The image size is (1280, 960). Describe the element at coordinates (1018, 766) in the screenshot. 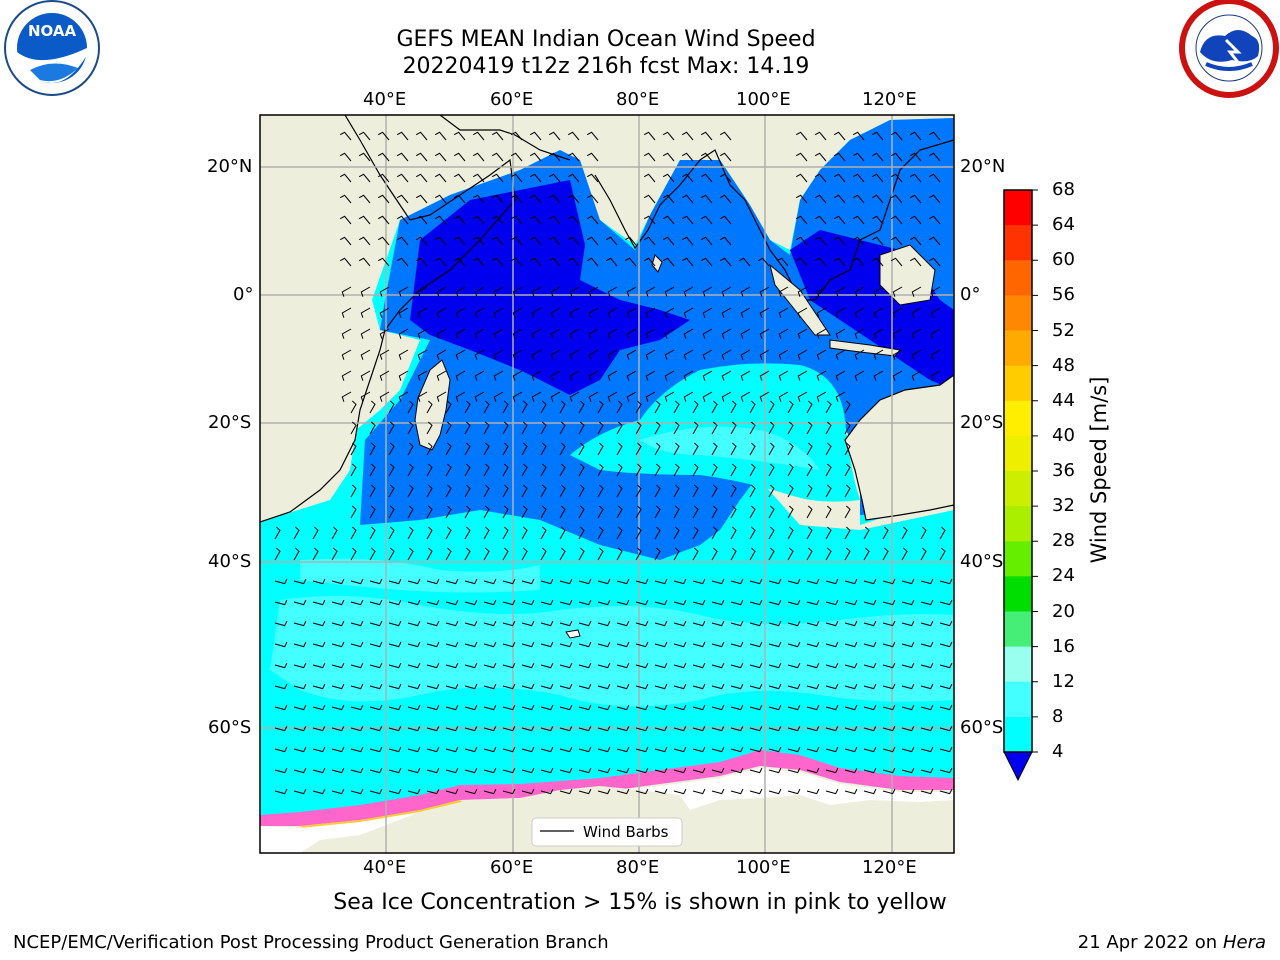

I see `colorbar-under-arrow` at that location.